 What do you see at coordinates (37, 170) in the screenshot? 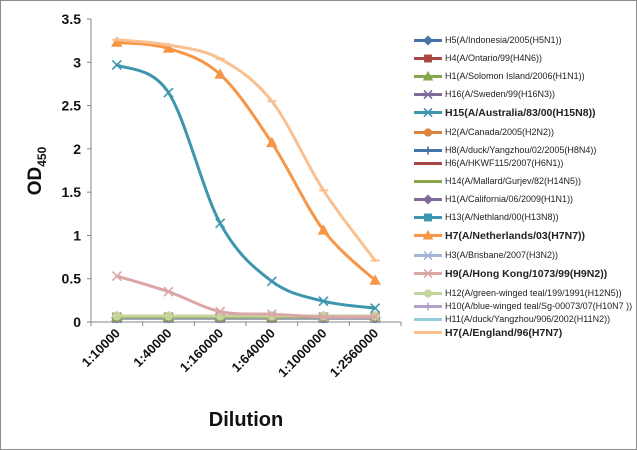
I see `y-axis-title: OD450` at bounding box center [37, 170].